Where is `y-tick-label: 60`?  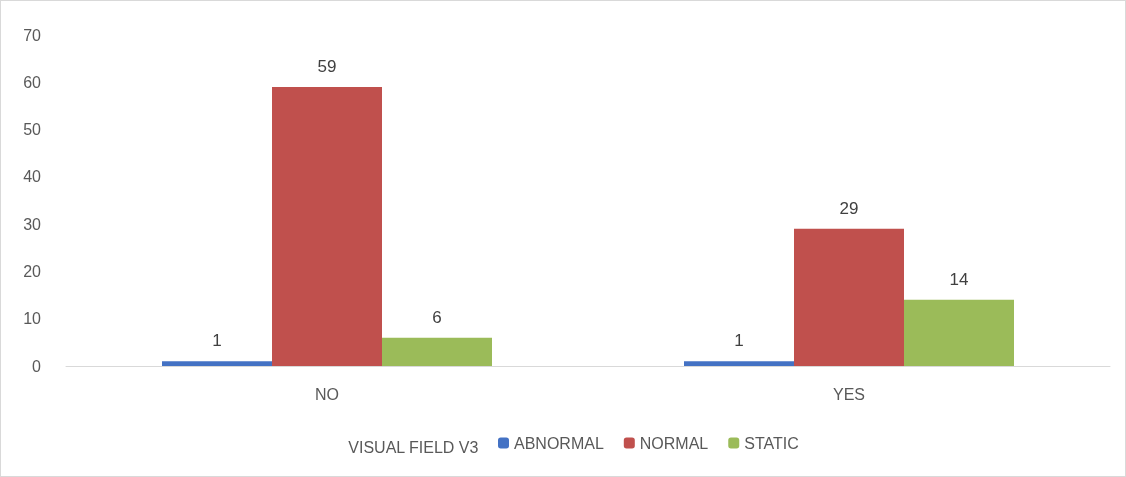
y-tick-label: 60 is located at coordinates (32, 82).